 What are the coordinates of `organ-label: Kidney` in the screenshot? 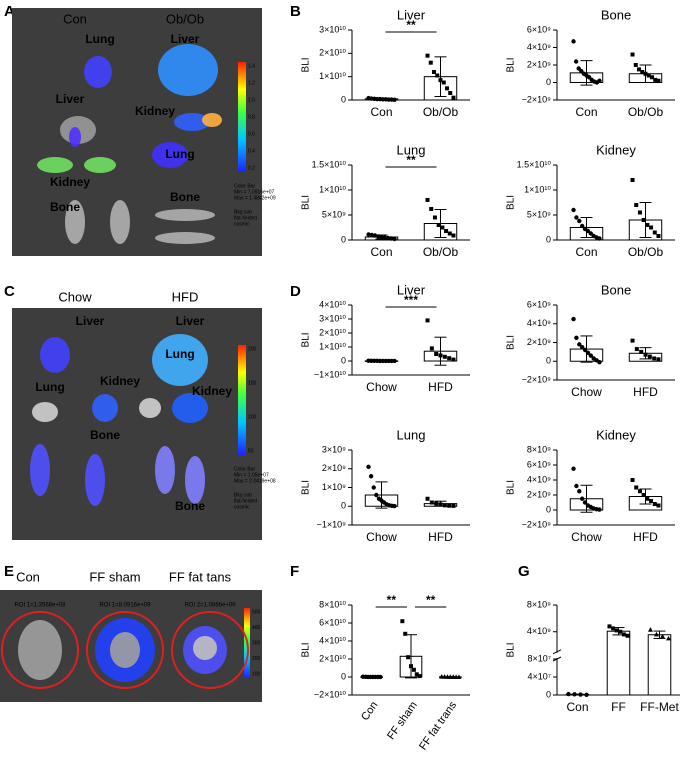 It's located at (212, 391).